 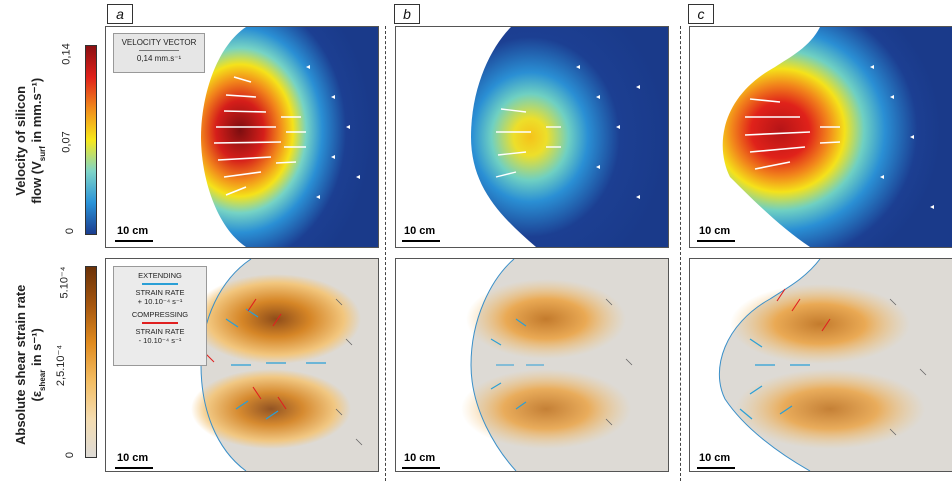 What do you see at coordinates (701, 14) in the screenshot?
I see `panel-label-c: c` at bounding box center [701, 14].